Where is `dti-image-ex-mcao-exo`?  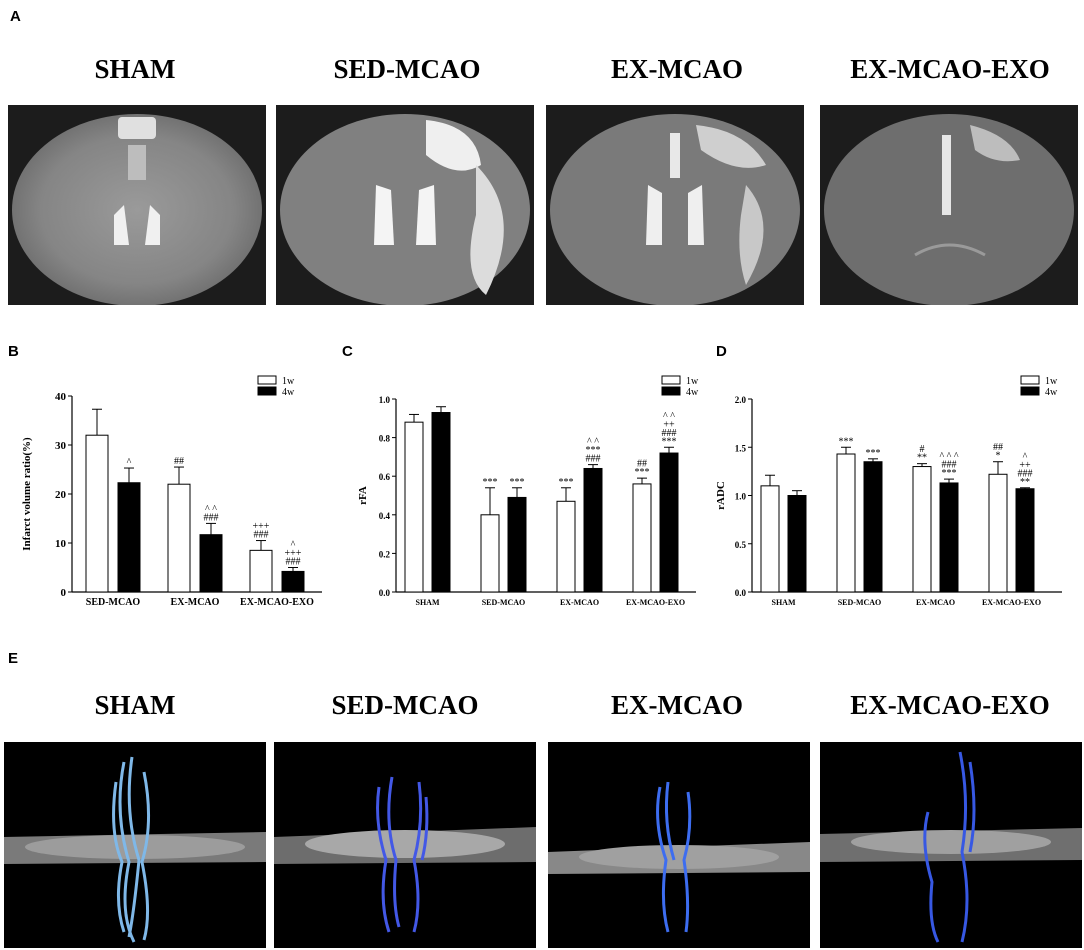 dti-image-ex-mcao-exo is located at coordinates (951, 845).